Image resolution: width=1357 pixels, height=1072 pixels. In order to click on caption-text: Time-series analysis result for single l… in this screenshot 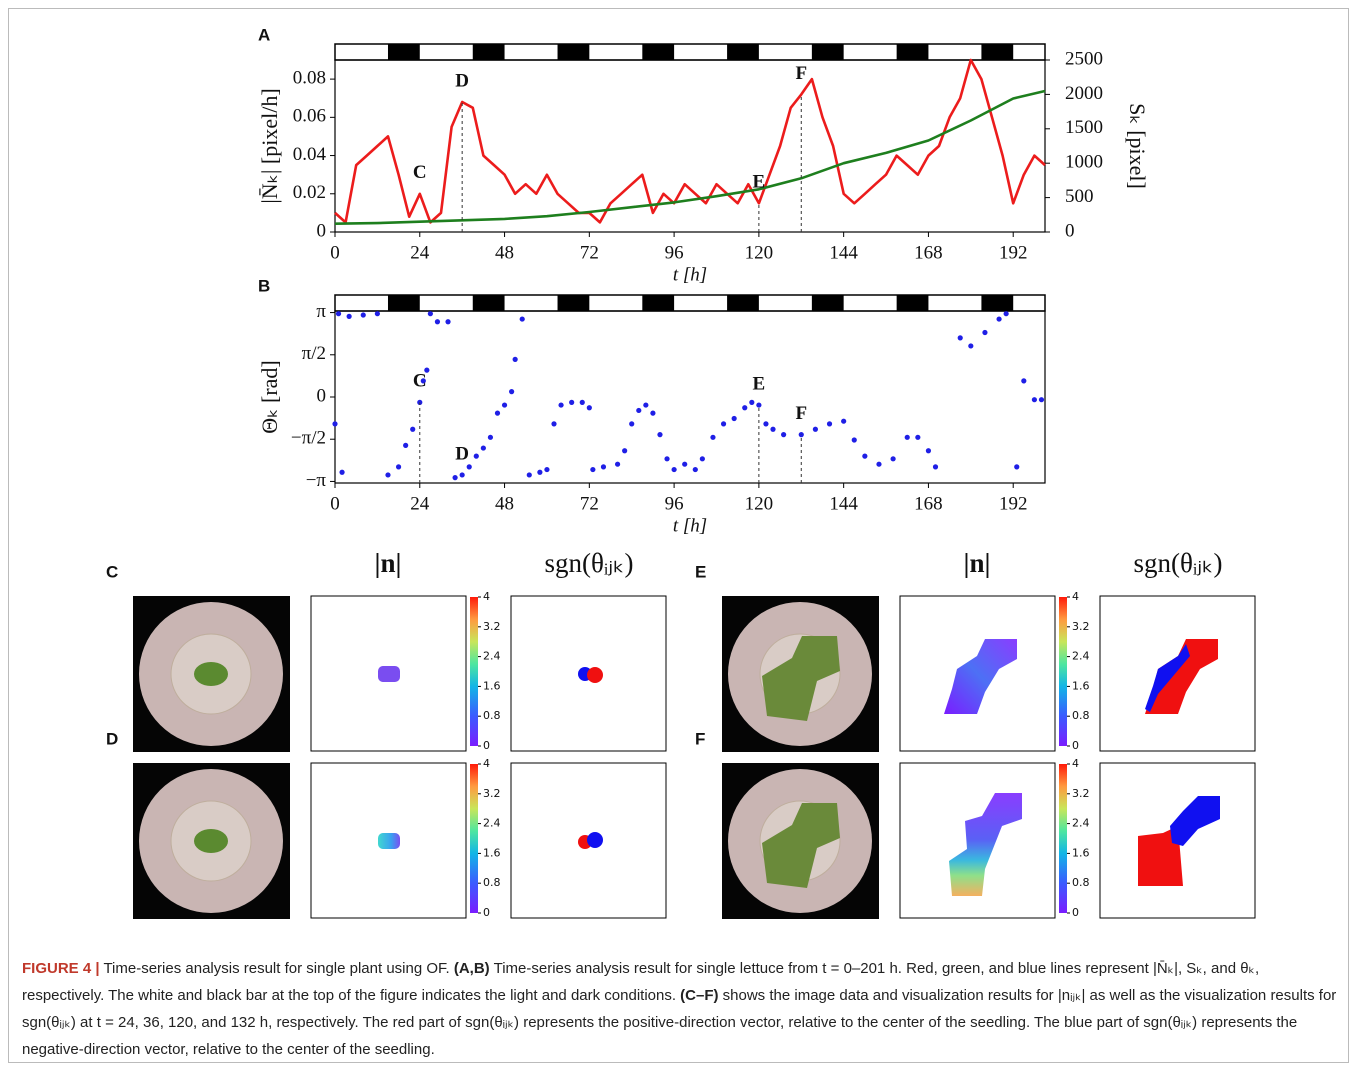, I will do `click(641, 982)`.